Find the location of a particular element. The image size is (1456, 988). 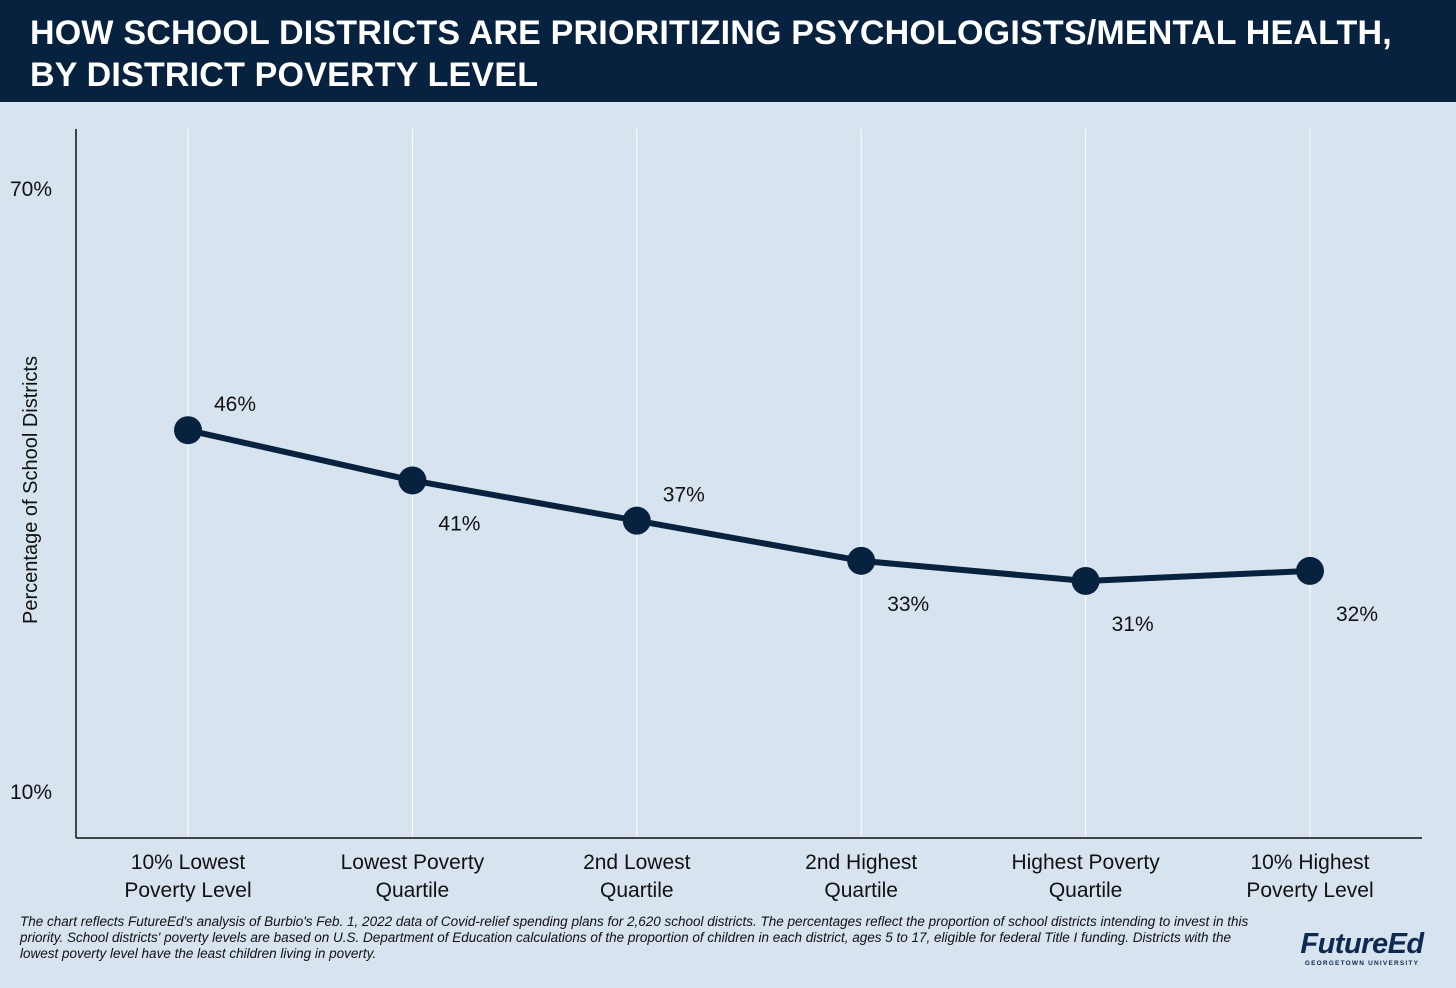

data-label: 31% is located at coordinates (1133, 624).